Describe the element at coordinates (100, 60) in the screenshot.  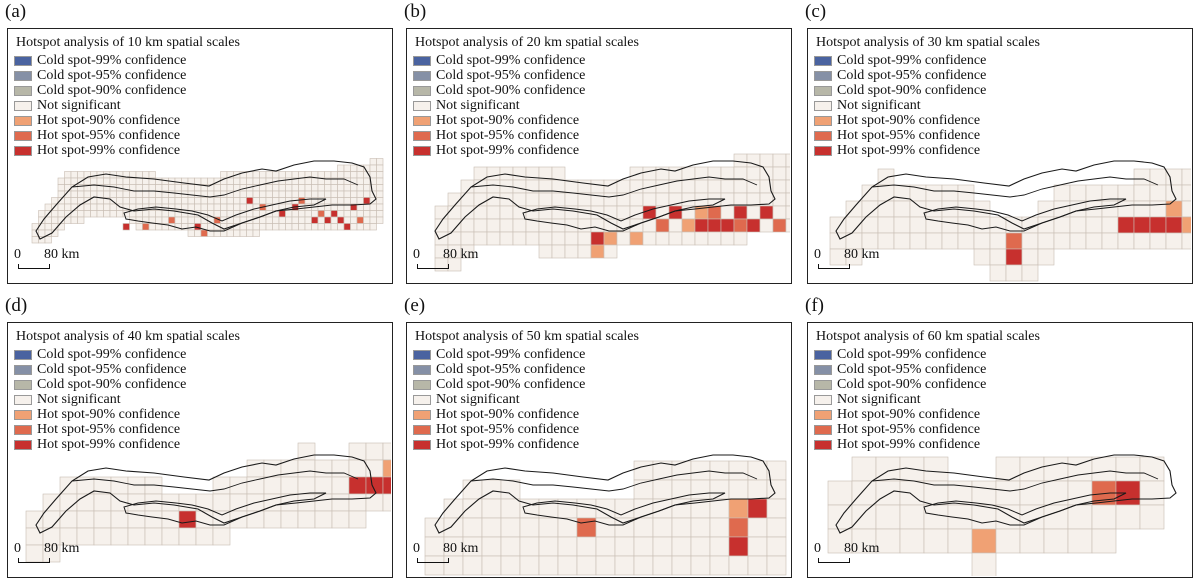
I see `legend-item: Cold spot-99% confidence` at that location.